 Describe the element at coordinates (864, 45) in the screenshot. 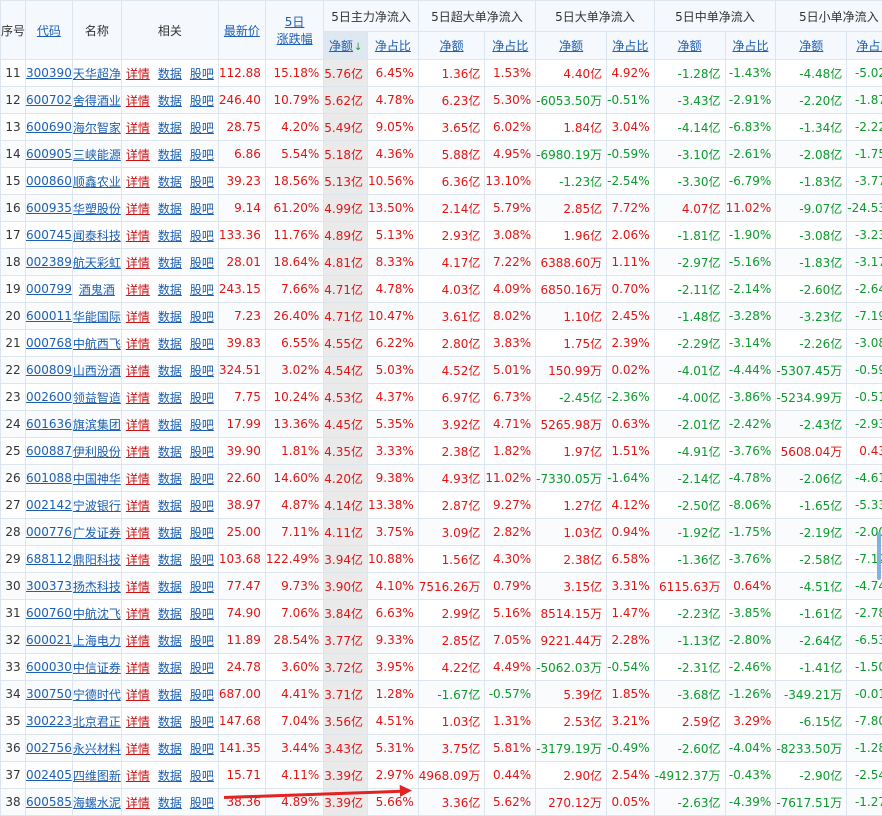

I see `sub-small-ratio: 净占比` at that location.